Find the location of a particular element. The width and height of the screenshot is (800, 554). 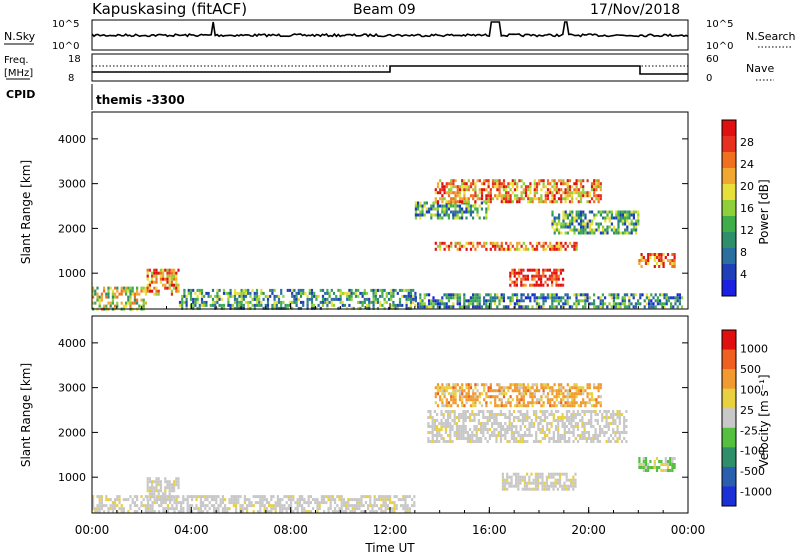

x-tick-label: 04:00 is located at coordinates (191, 530).